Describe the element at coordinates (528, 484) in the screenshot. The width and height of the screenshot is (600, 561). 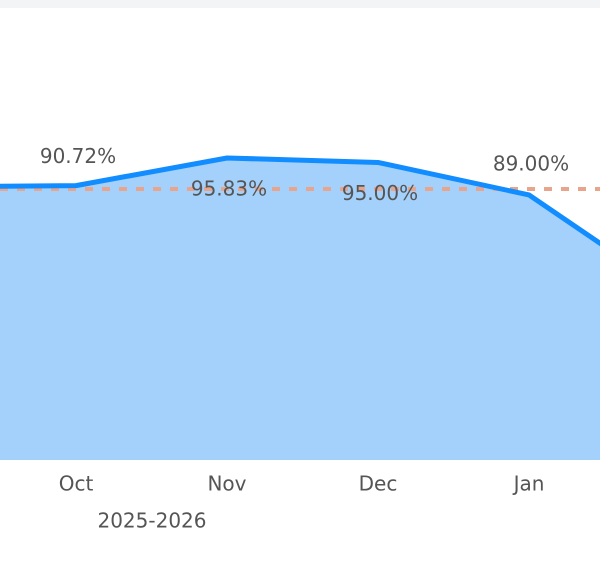
I see `x-tick-label: Jan` at that location.